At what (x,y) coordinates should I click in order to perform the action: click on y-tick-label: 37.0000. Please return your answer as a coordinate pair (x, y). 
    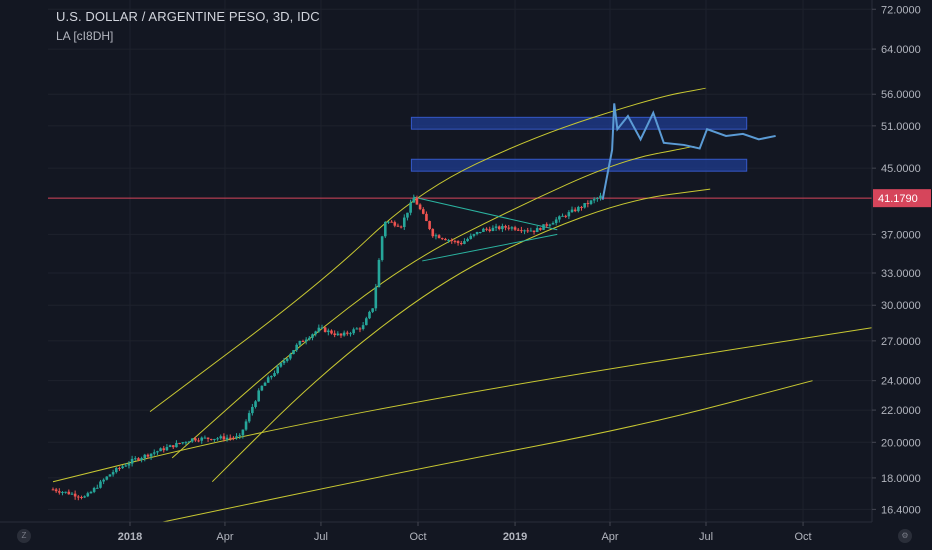
    Looking at the image, I should click on (901, 235).